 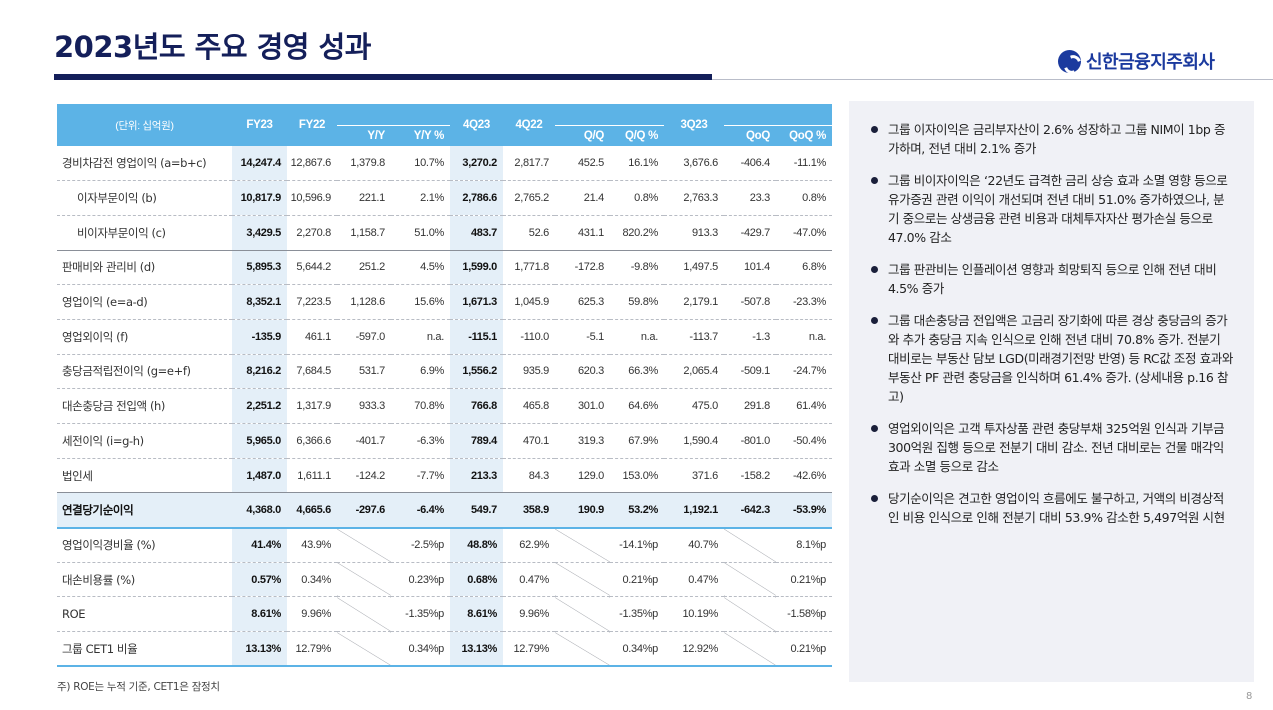 I want to click on table-cell: 0.47%, so click(x=694, y=580).